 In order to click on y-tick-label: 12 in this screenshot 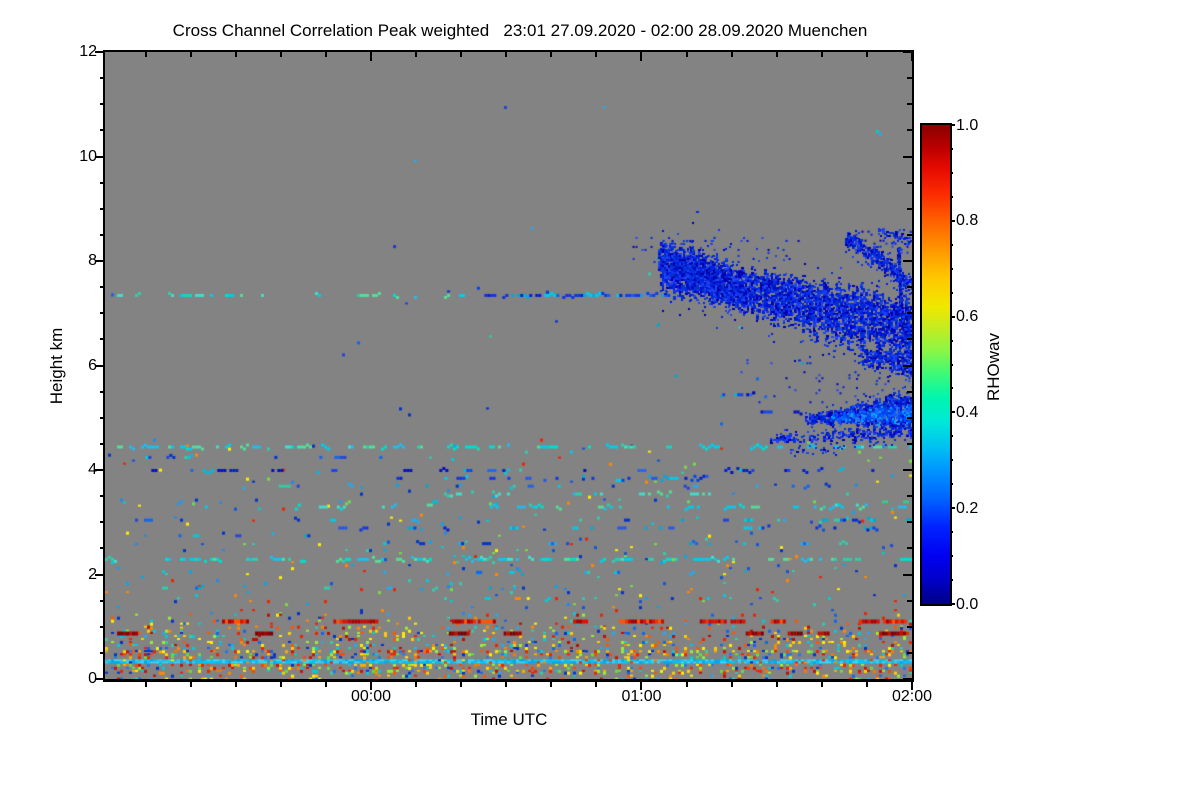, I will do `click(88, 51)`.